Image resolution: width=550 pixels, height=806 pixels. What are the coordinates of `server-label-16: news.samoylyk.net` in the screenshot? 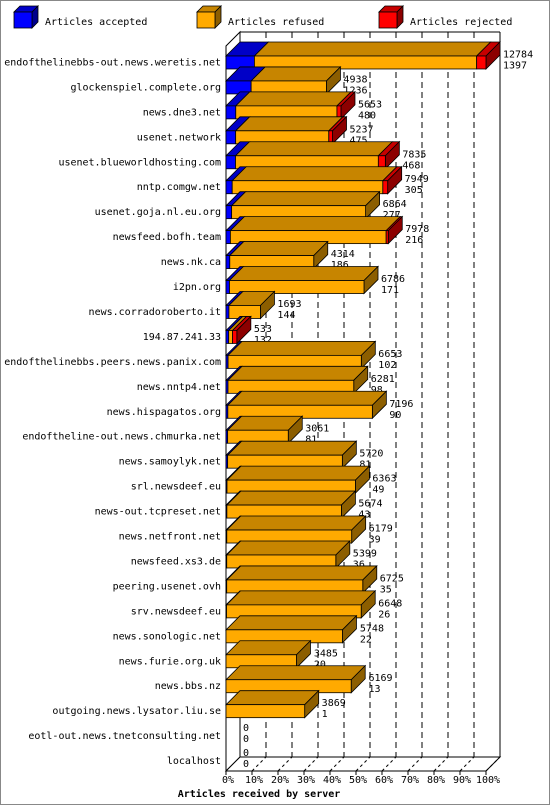 It's located at (170, 462).